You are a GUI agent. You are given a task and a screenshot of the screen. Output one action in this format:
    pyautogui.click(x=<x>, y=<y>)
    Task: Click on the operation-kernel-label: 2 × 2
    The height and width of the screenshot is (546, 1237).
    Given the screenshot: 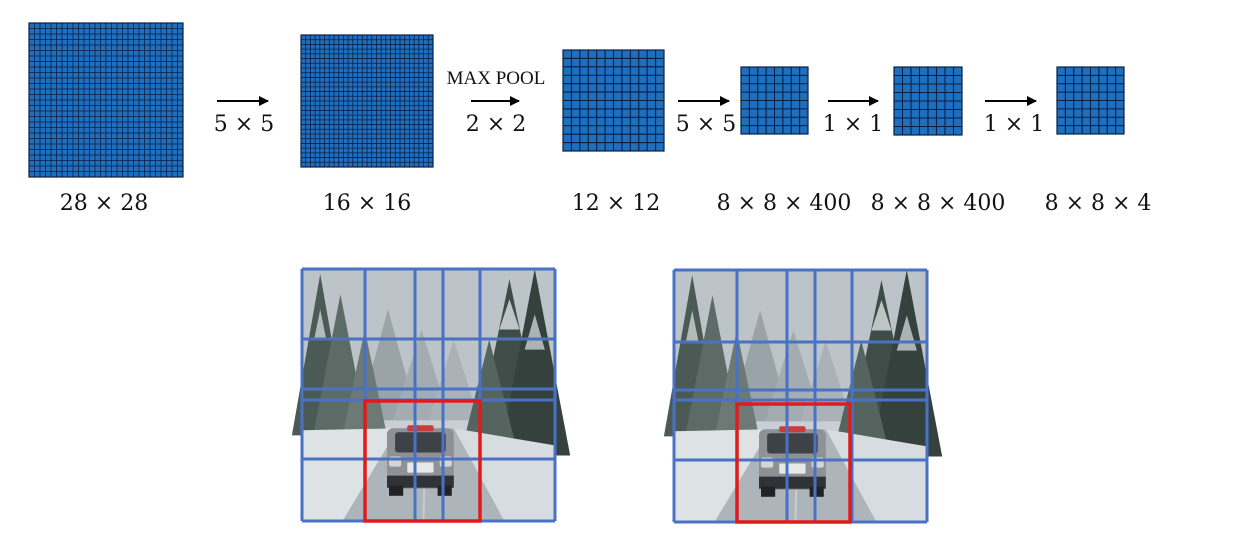 What is the action you would take?
    pyautogui.click(x=496, y=124)
    